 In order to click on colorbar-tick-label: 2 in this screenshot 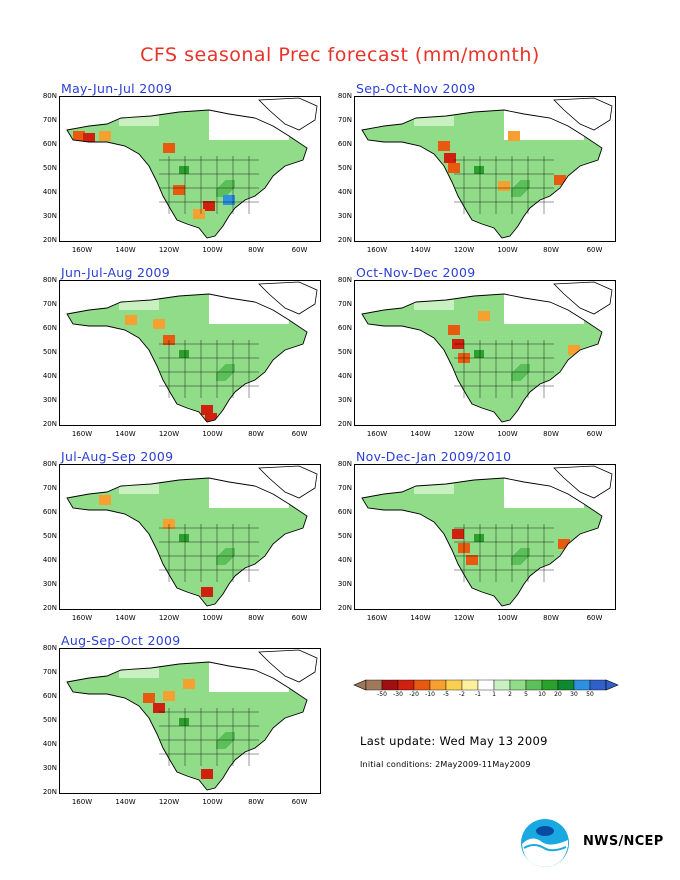, I will do `click(510, 694)`.